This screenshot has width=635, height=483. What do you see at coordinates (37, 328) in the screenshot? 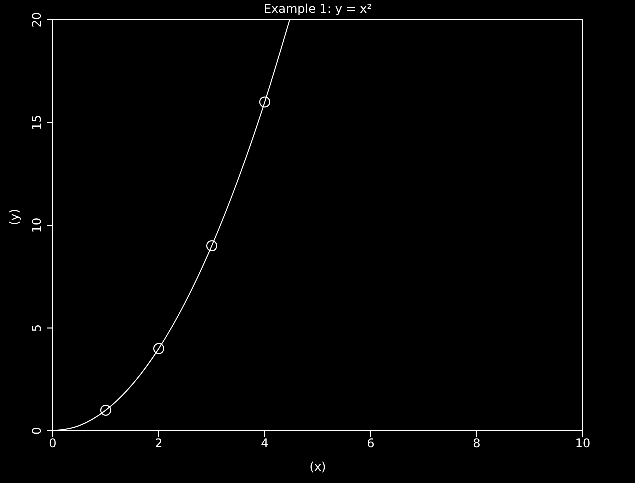
I see `y-tick-label: 5` at bounding box center [37, 328].